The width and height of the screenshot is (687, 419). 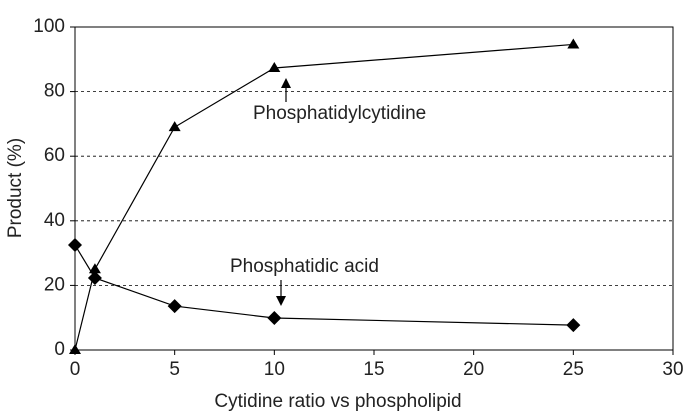 What do you see at coordinates (15, 188) in the screenshot?
I see `y-axis-label: Product (%)` at bounding box center [15, 188].